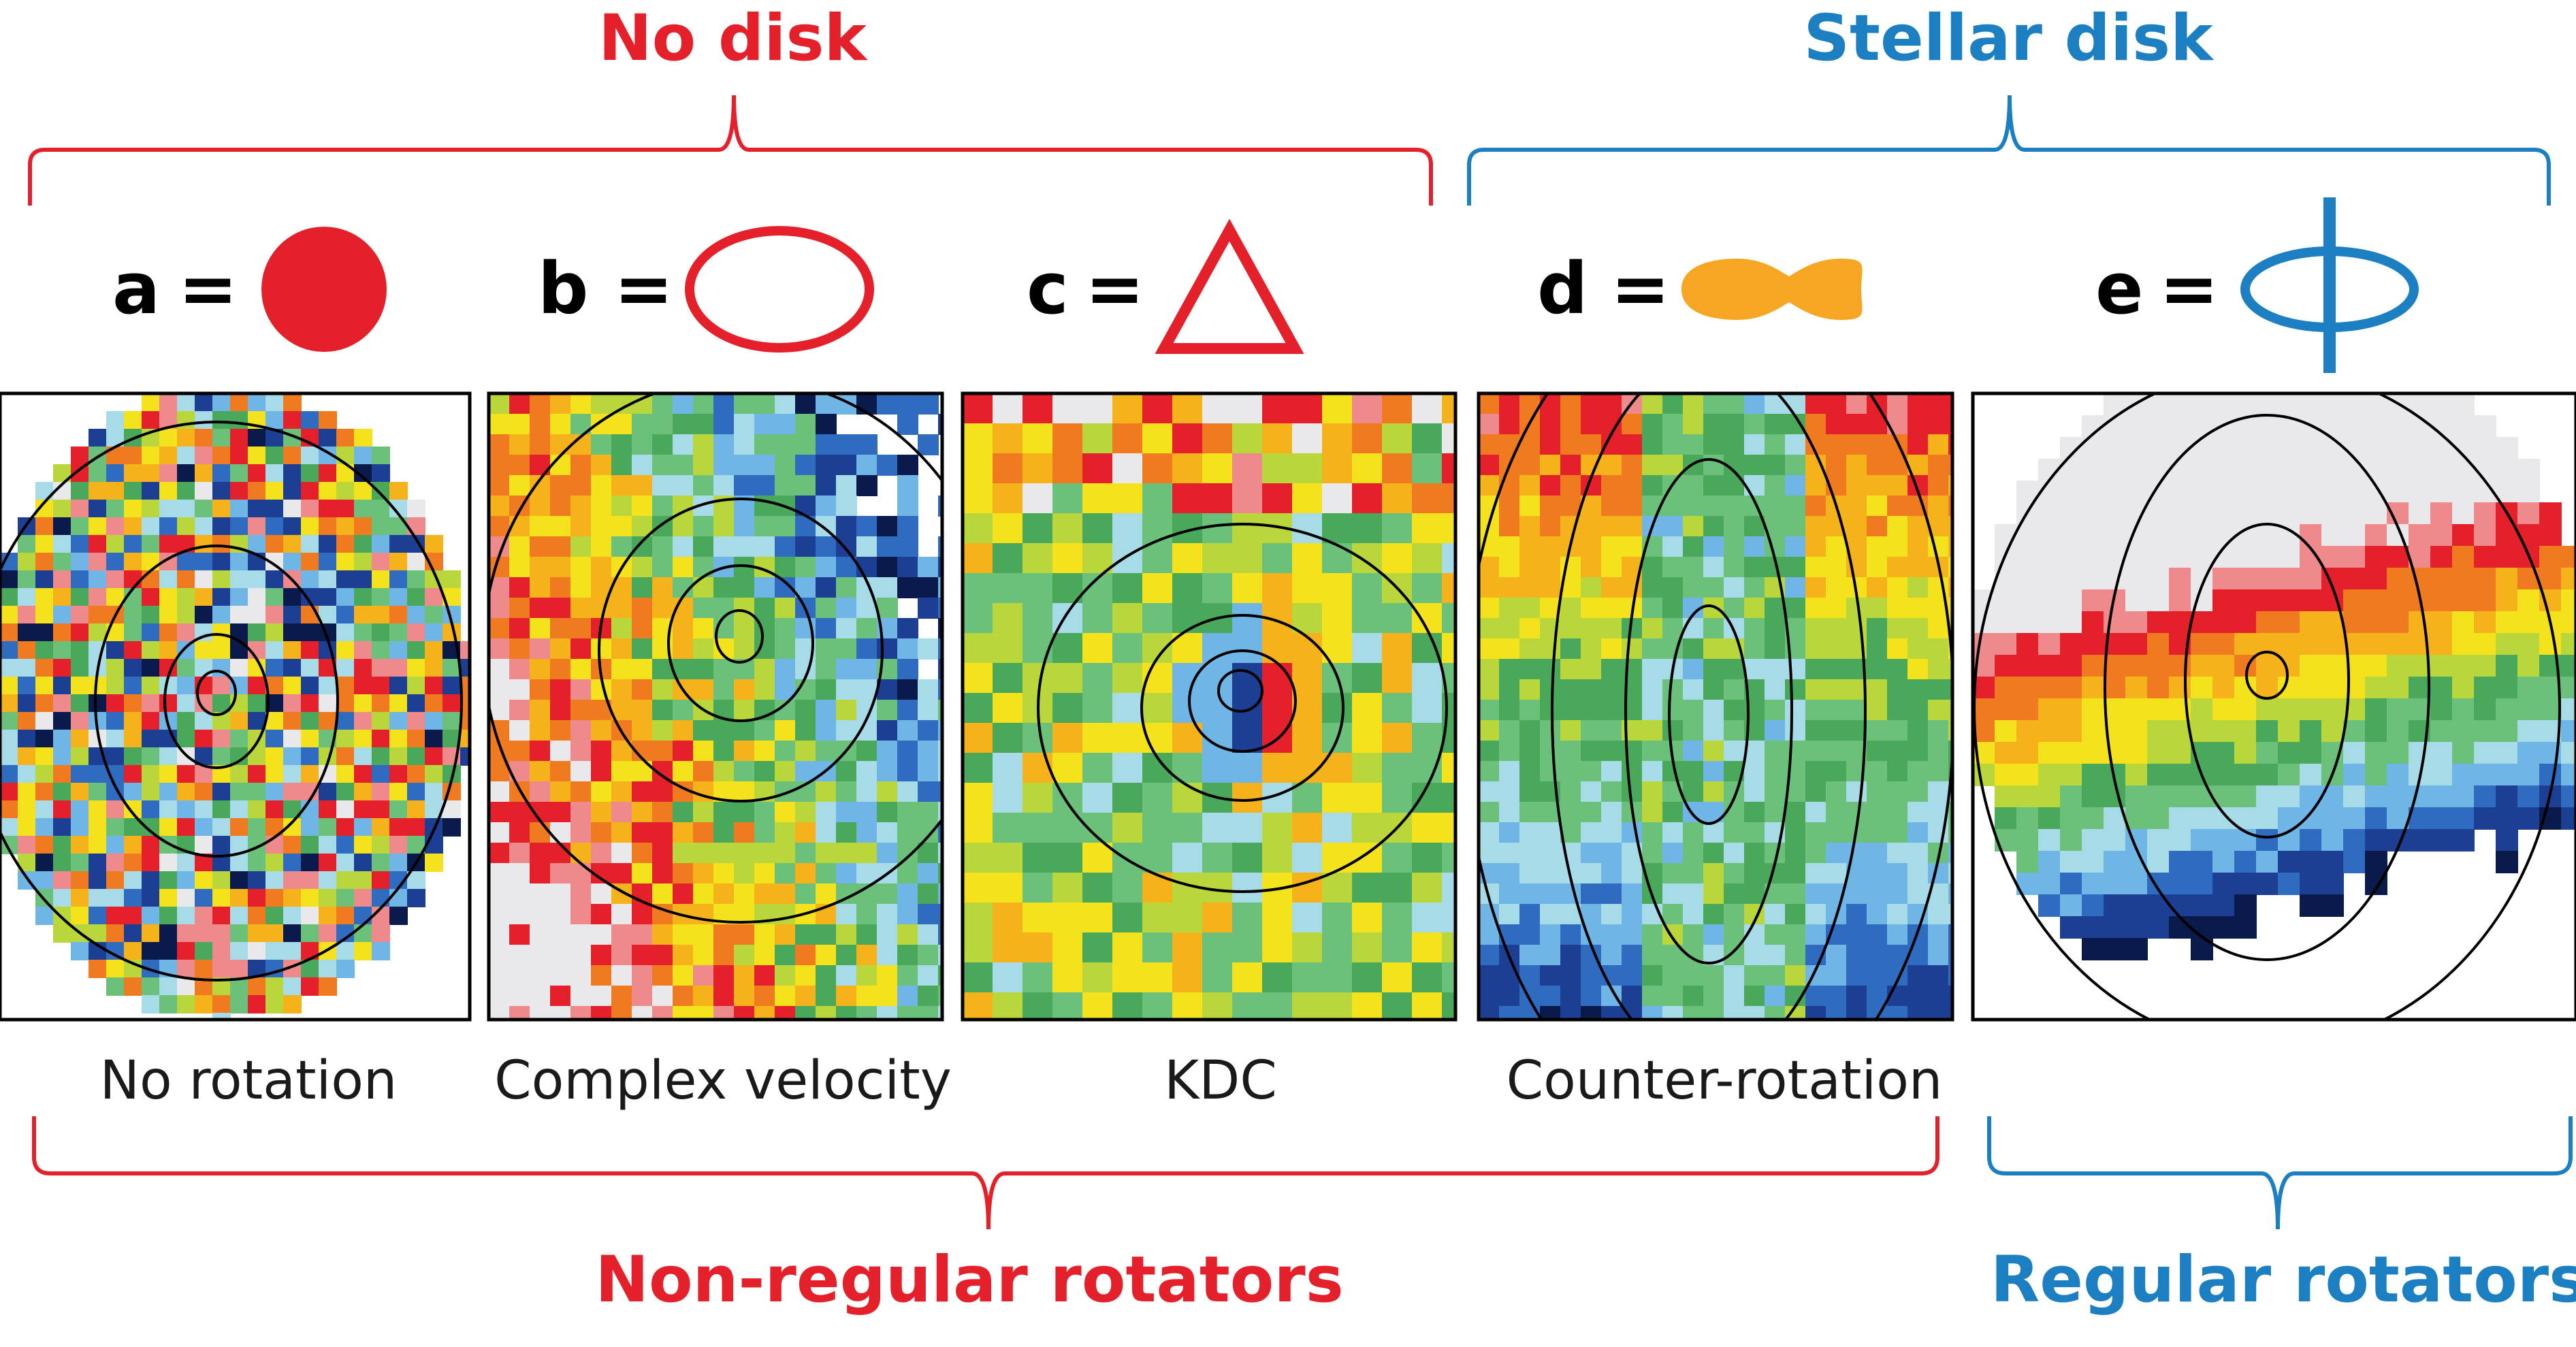  I want to click on velocity-cells-e, so click(2274, 676).